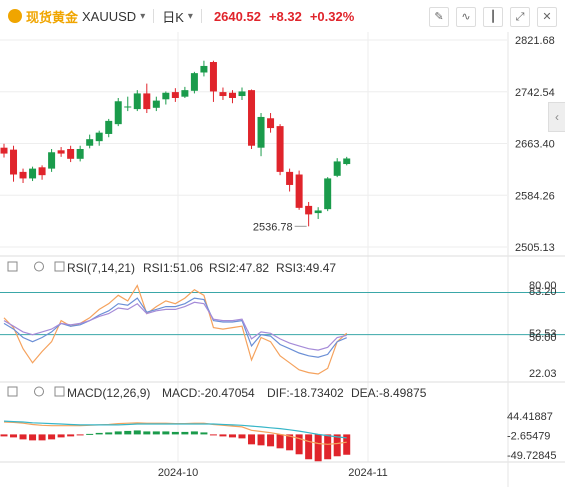  Describe the element at coordinates (15, 16) in the screenshot. I see `gold-coin-icon` at that location.